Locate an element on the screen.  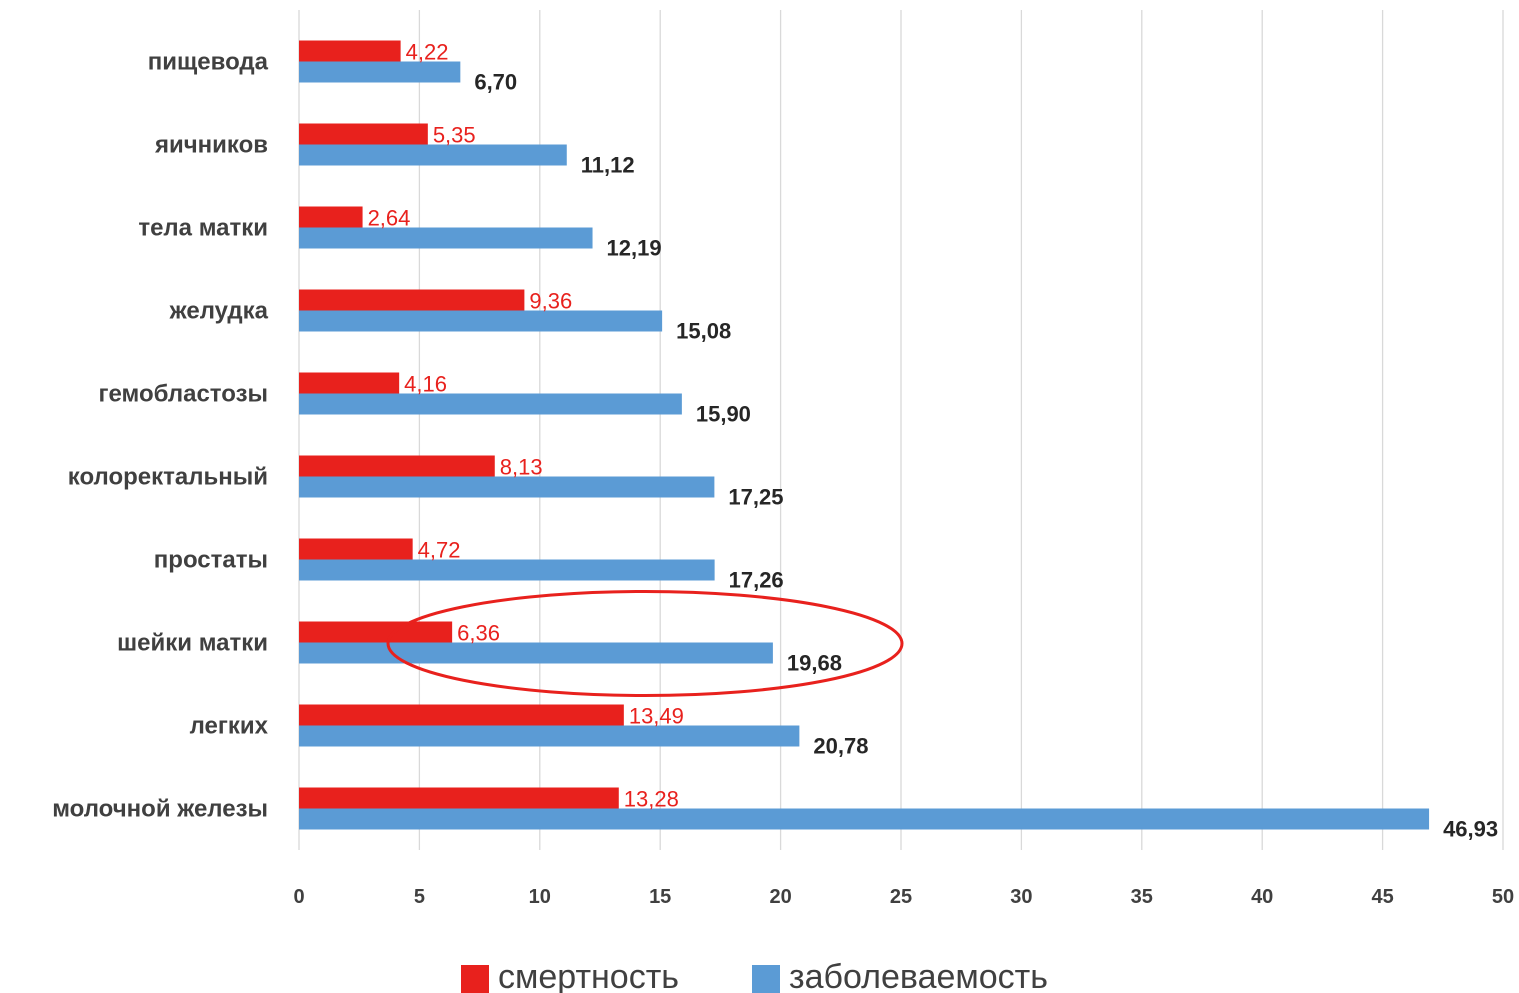
x-tick-label: 30 is located at coordinates (1021, 897).